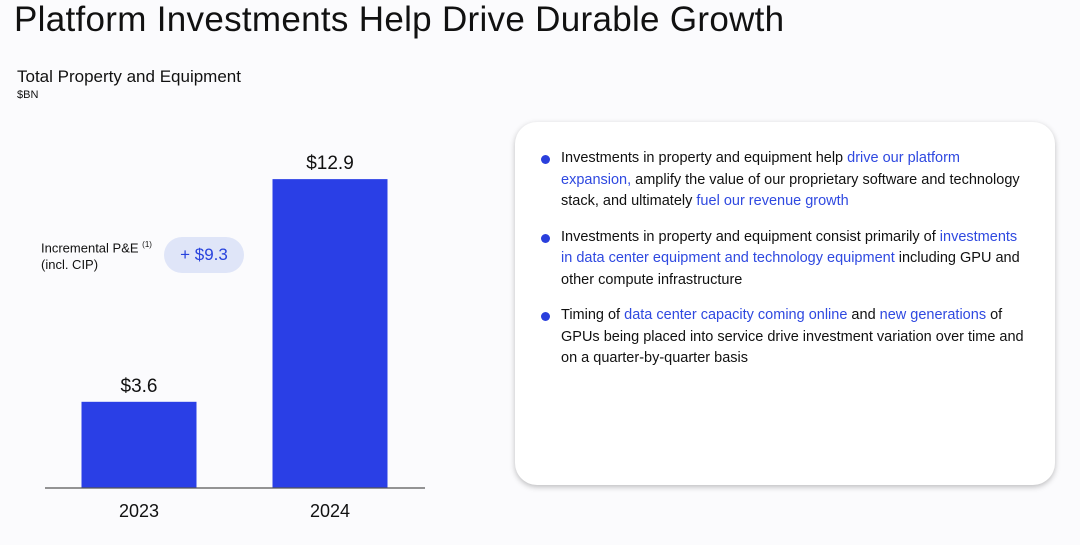 The image size is (1080, 545). I want to click on bar-2024, so click(330, 333).